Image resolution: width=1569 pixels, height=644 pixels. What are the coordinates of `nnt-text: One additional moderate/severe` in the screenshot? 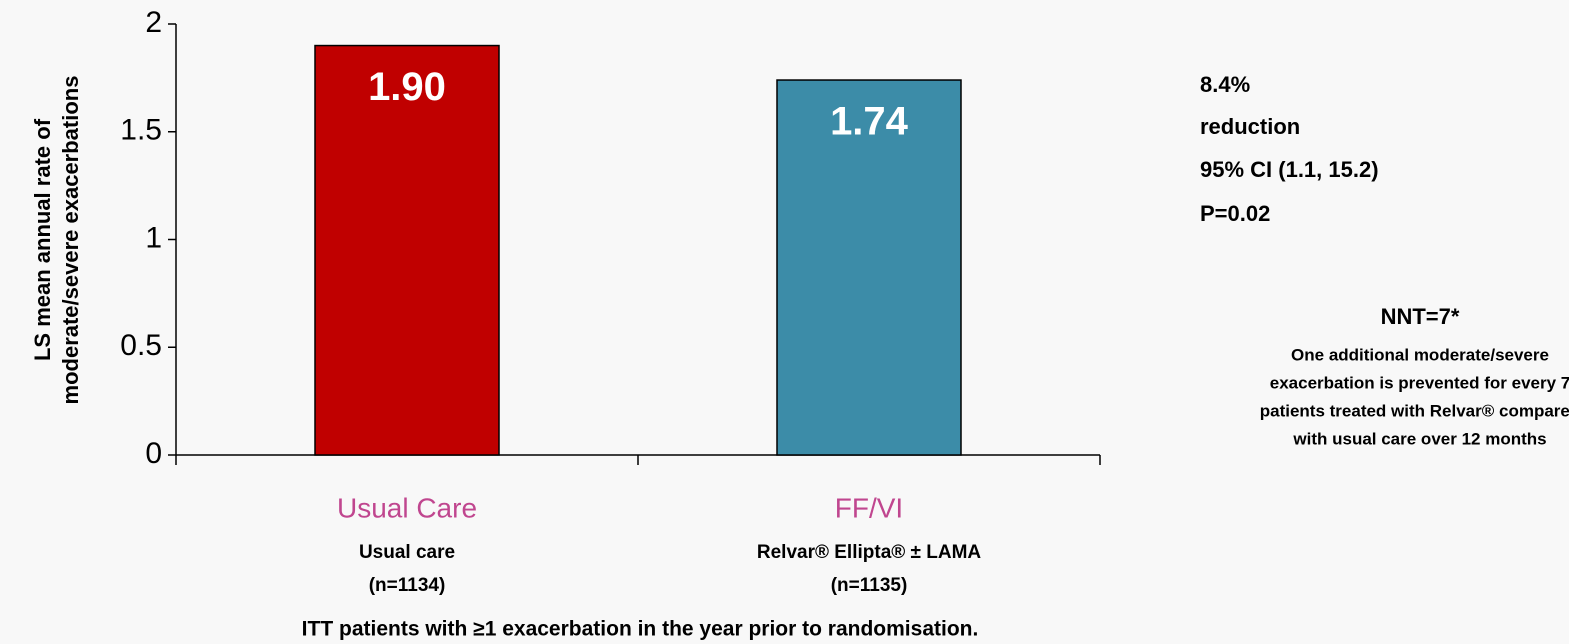 It's located at (1420, 354).